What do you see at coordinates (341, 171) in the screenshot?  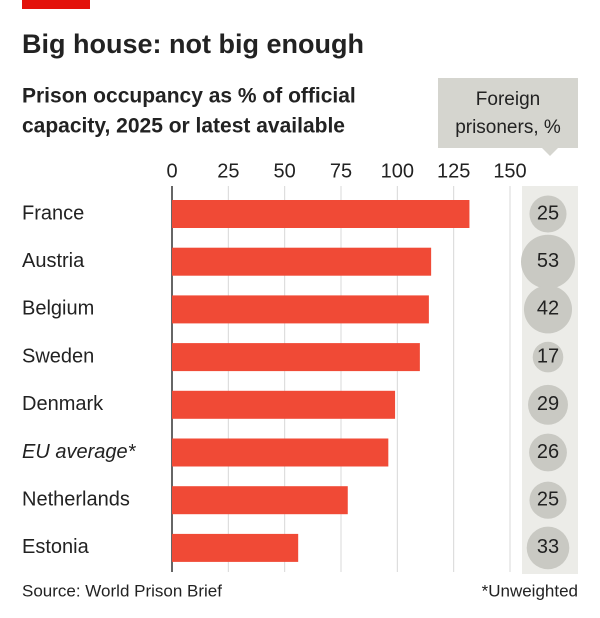 I see `x-tick-label: 75` at bounding box center [341, 171].